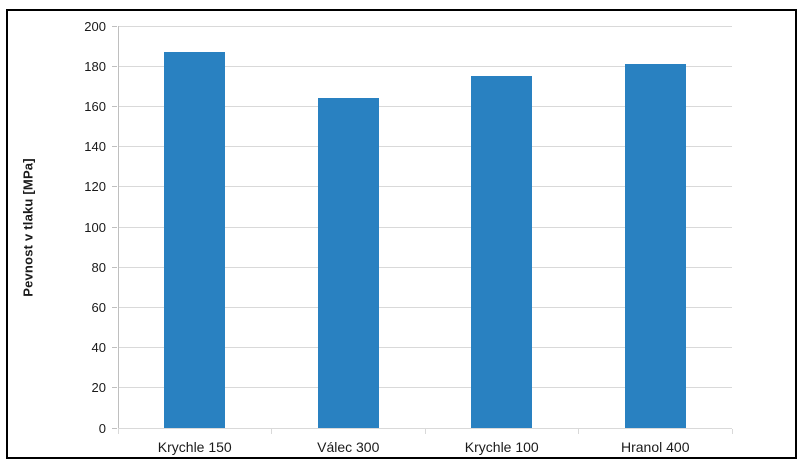 This screenshot has height=470, width=803. Describe the element at coordinates (95, 187) in the screenshot. I see `y-axis-tick-label: 120` at that location.